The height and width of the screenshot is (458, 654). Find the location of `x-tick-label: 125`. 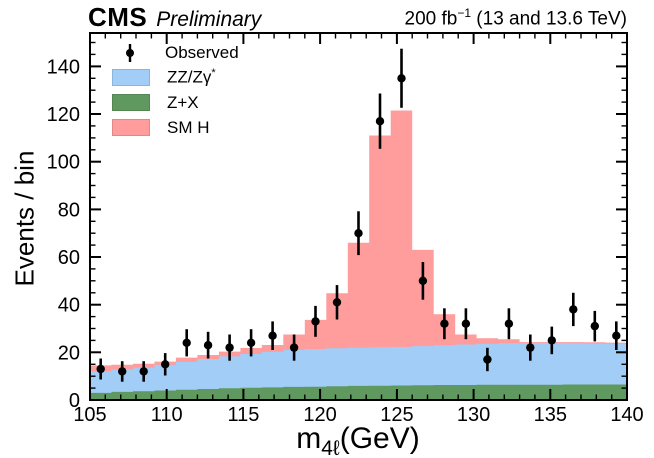

x-tick-label: 125 is located at coordinates (396, 415).